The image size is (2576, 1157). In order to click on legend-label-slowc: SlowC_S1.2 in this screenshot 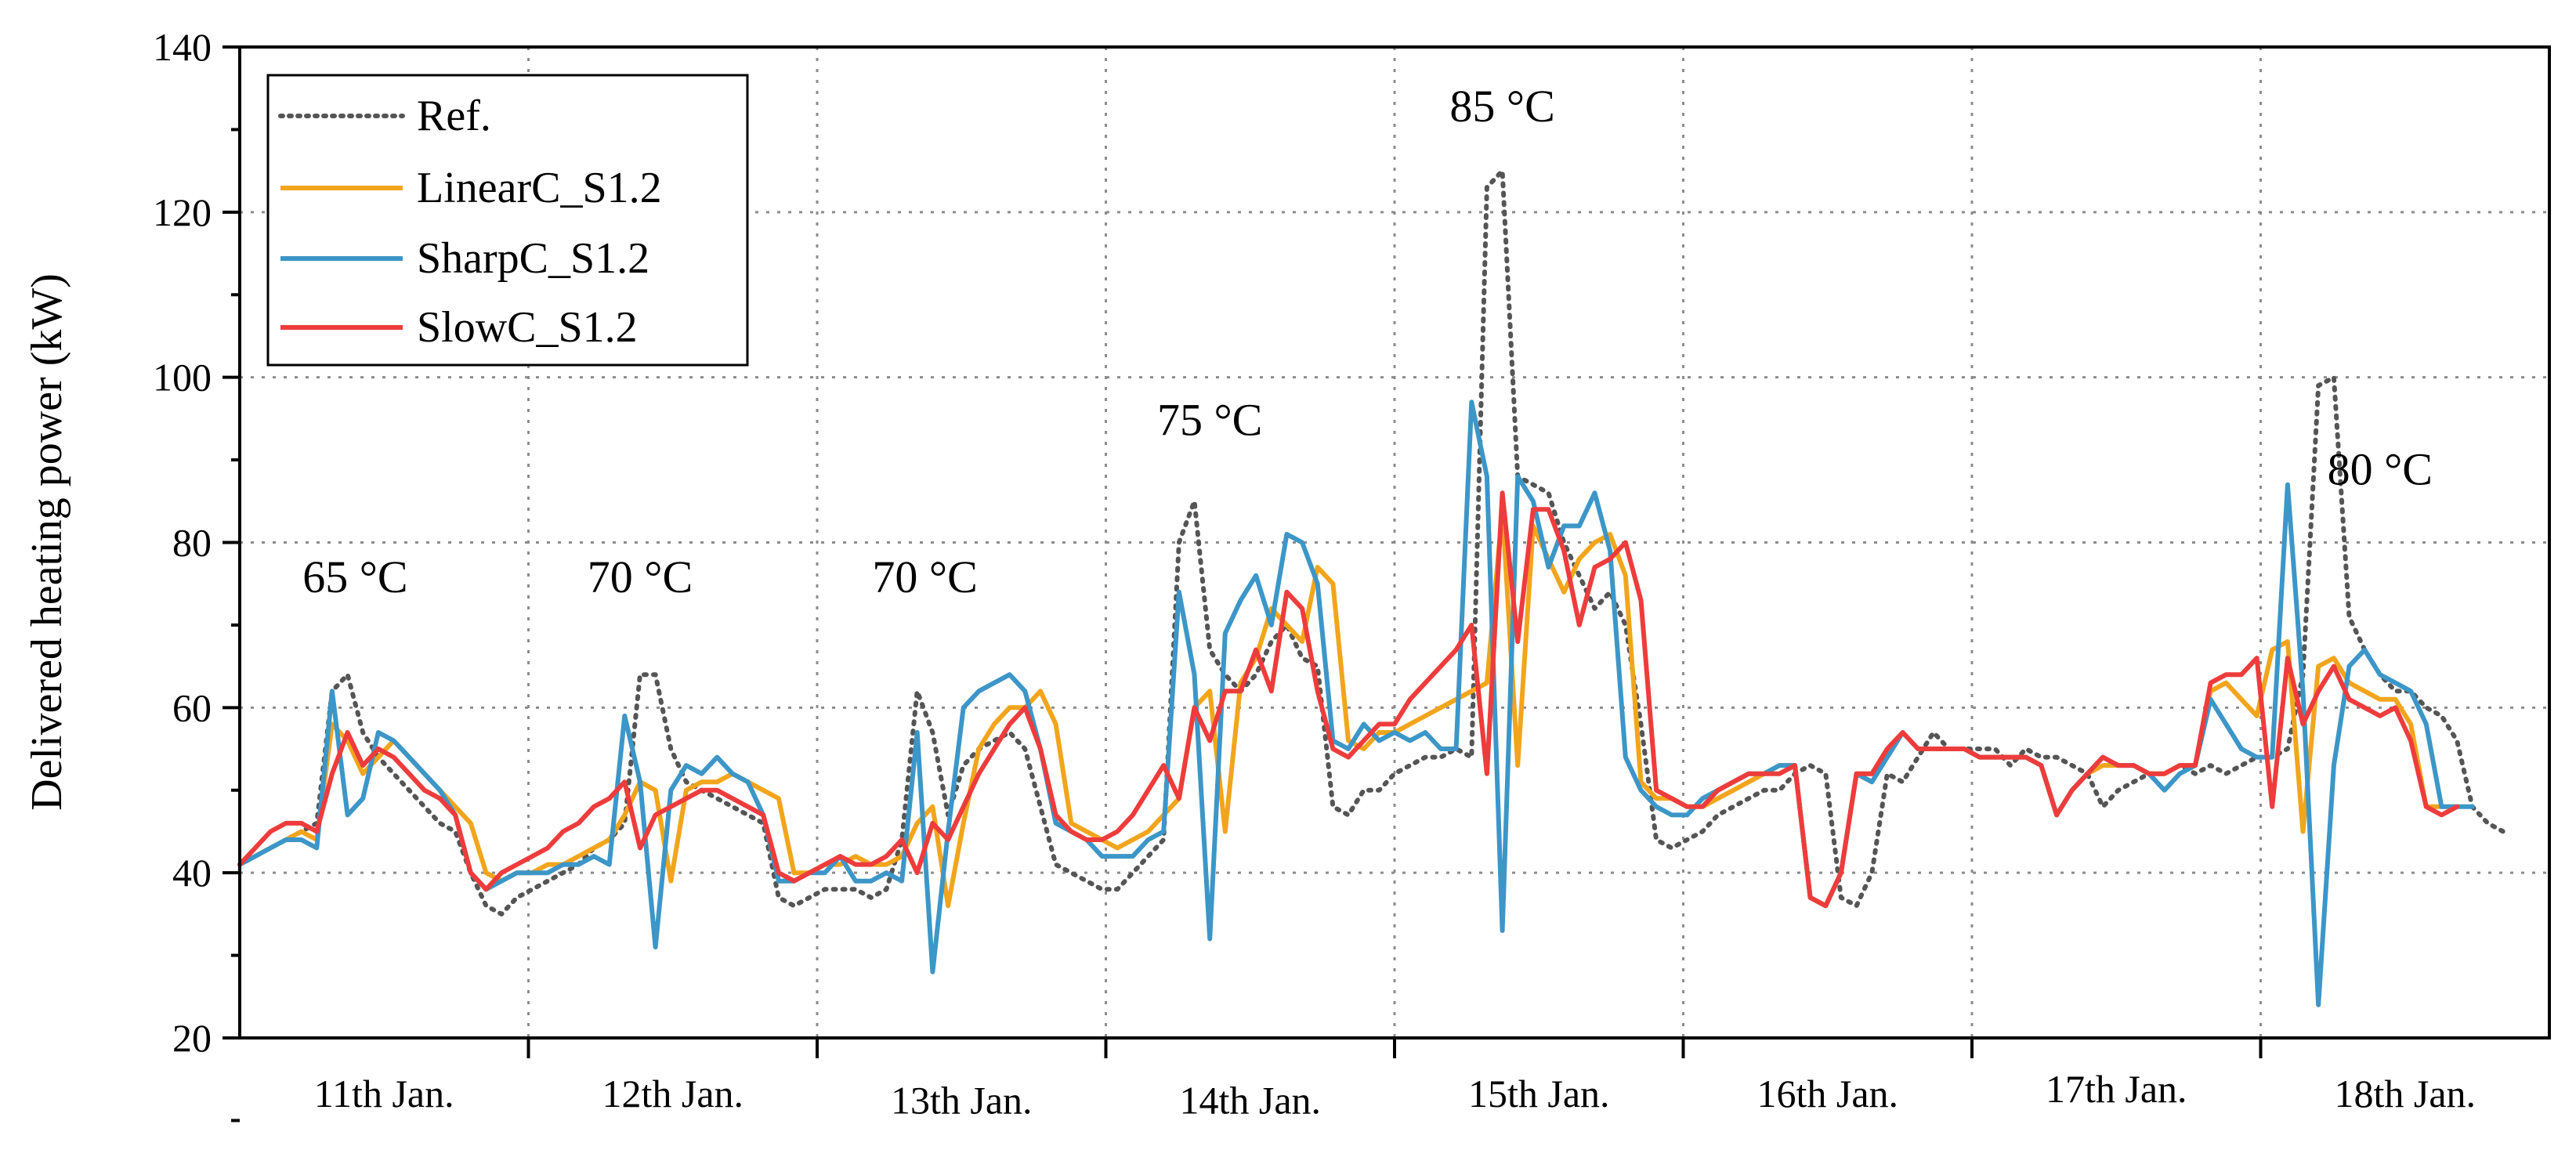, I will do `click(527, 328)`.